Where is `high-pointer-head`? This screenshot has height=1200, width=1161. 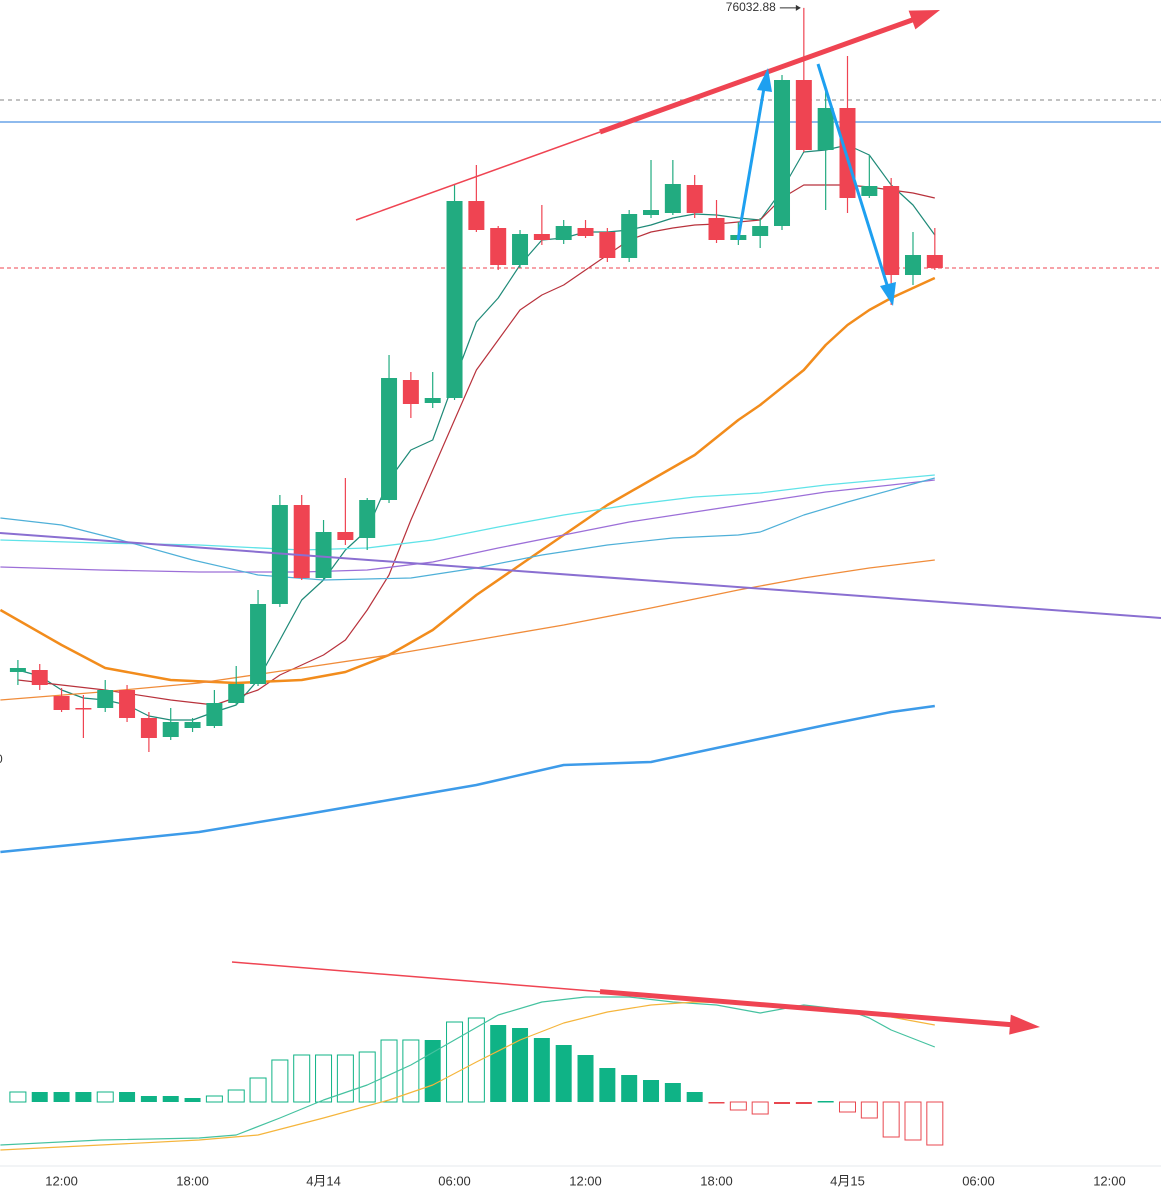 high-pointer-head is located at coordinates (798, 7).